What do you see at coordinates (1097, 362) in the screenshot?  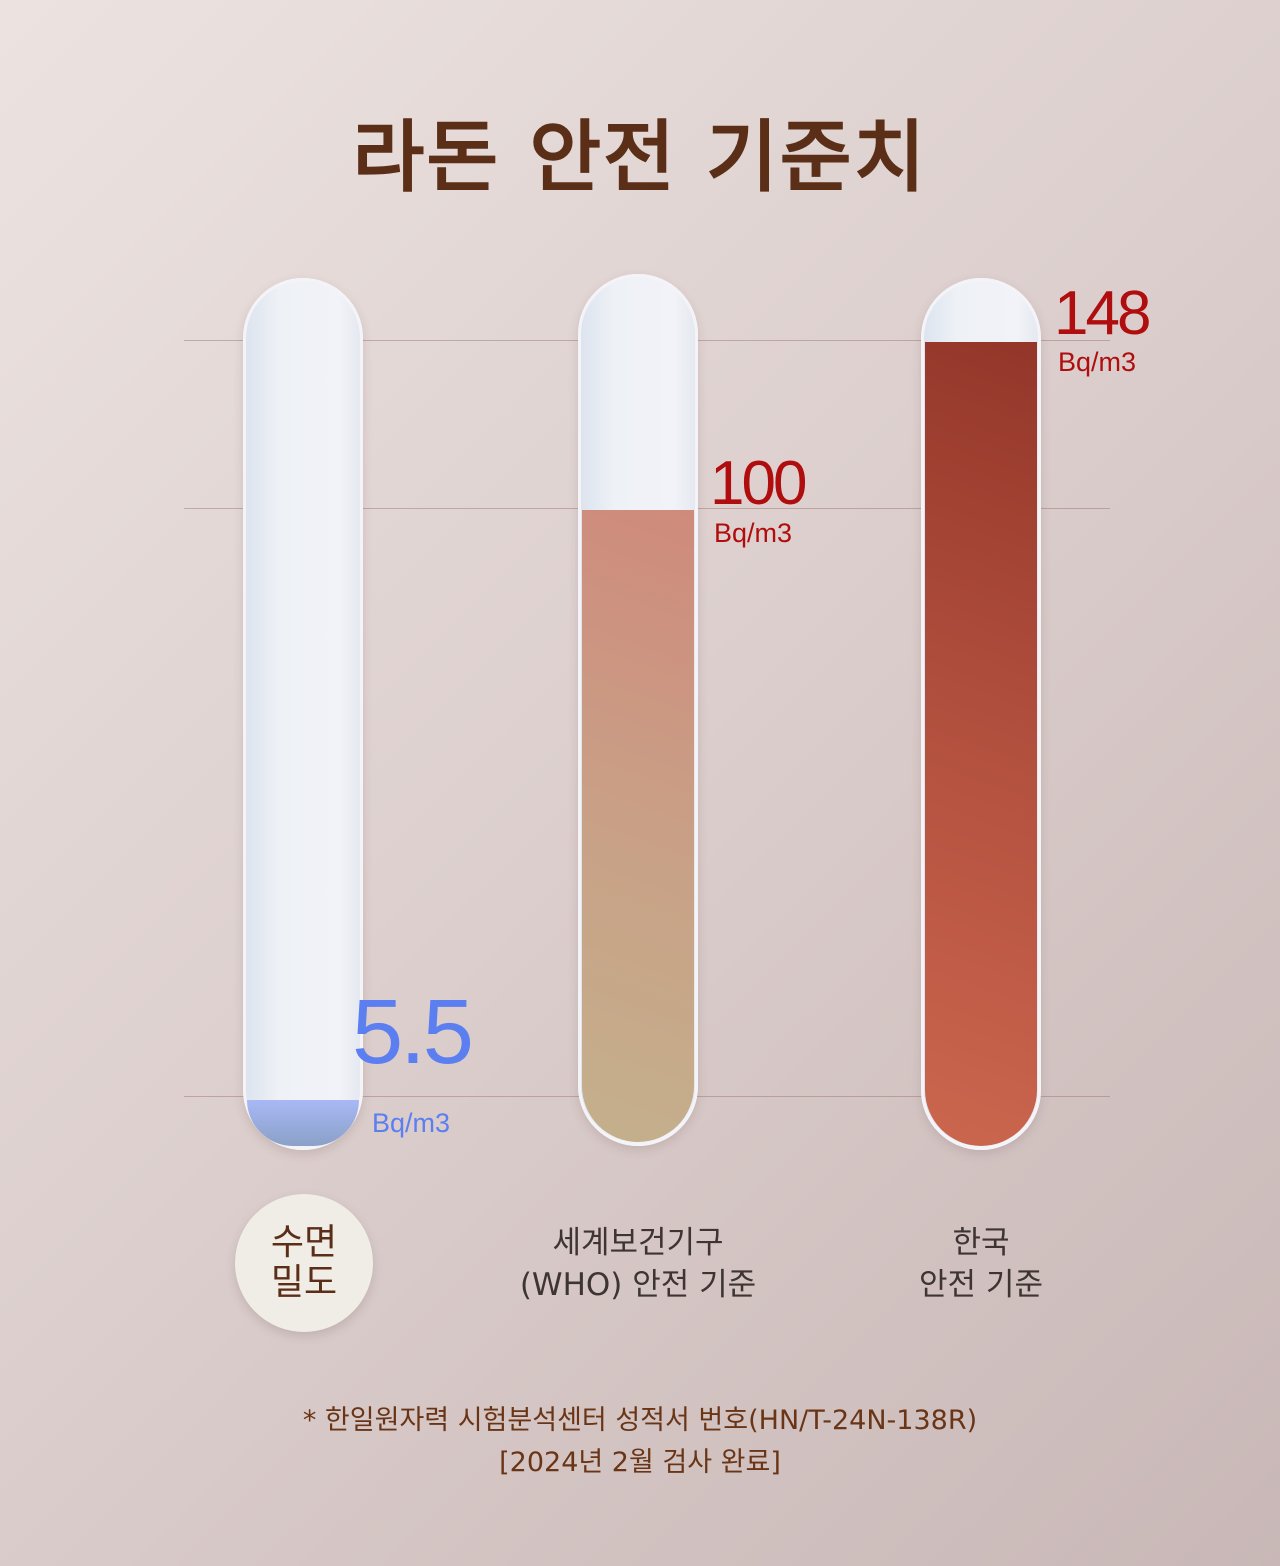 I see `unit-label-korea: Bq/m3` at bounding box center [1097, 362].